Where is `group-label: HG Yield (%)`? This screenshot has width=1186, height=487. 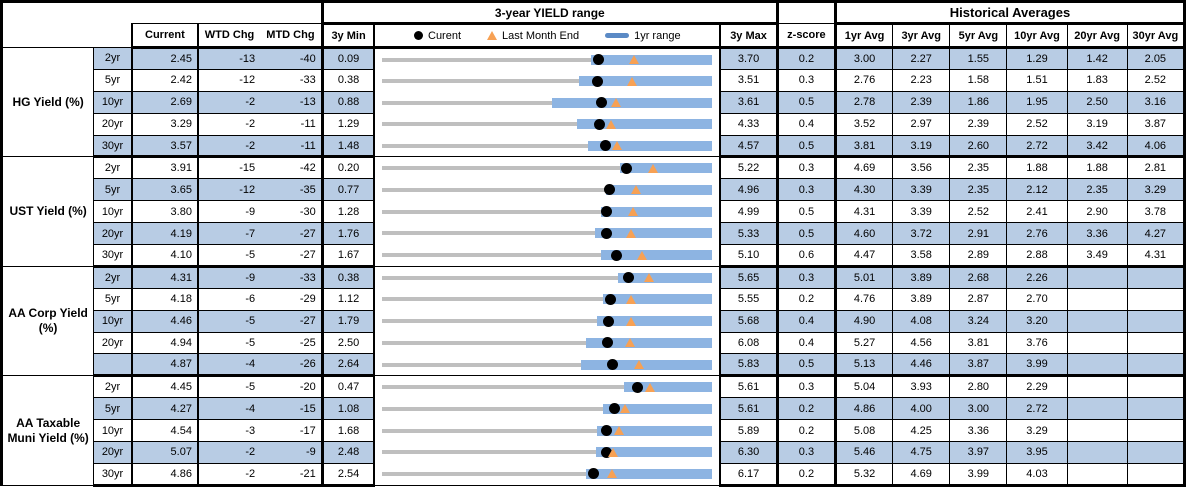 group-label: HG Yield (%) is located at coordinates (47, 102).